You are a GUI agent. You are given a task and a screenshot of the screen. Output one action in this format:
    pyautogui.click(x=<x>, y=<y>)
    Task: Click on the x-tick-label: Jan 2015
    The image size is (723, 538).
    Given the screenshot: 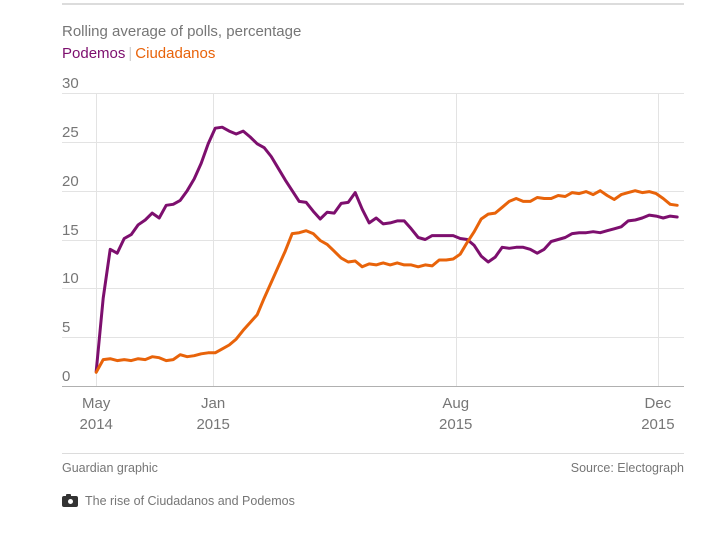 What is the action you would take?
    pyautogui.click(x=213, y=414)
    